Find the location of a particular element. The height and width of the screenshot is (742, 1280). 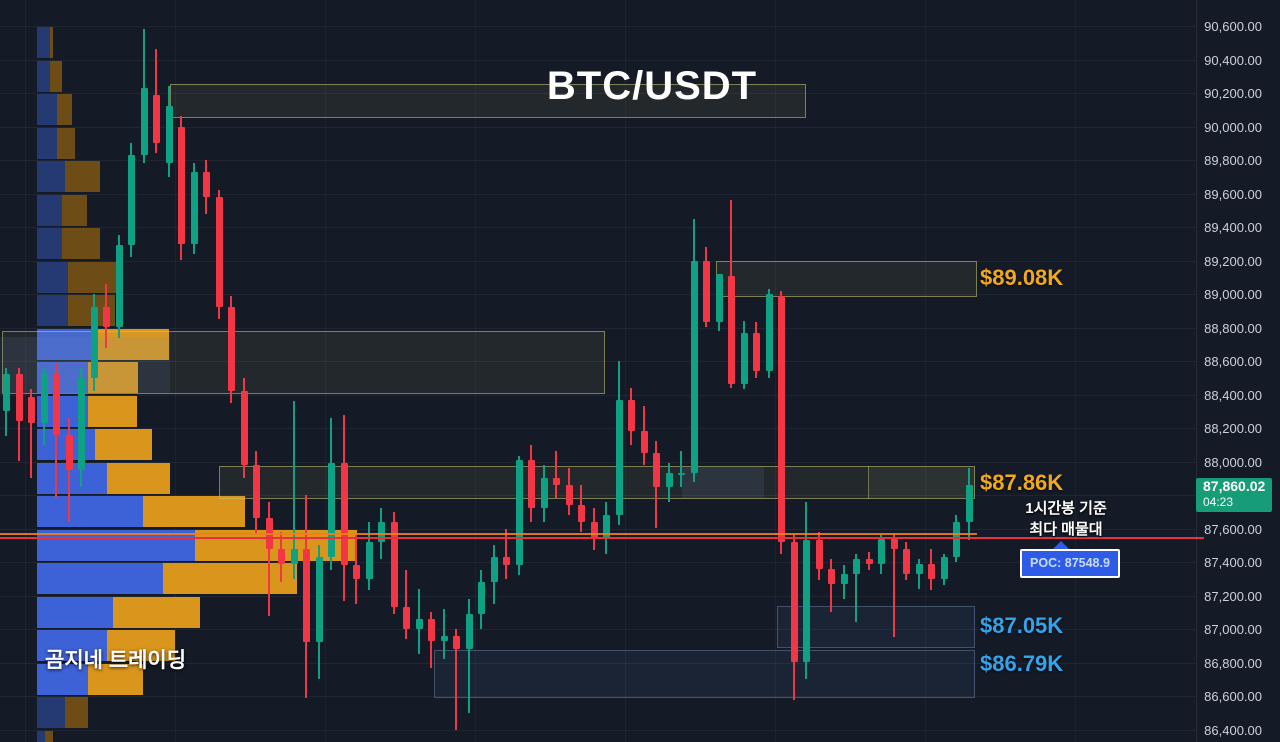

price-axis-label: 90,200.00 is located at coordinates (1233, 93).